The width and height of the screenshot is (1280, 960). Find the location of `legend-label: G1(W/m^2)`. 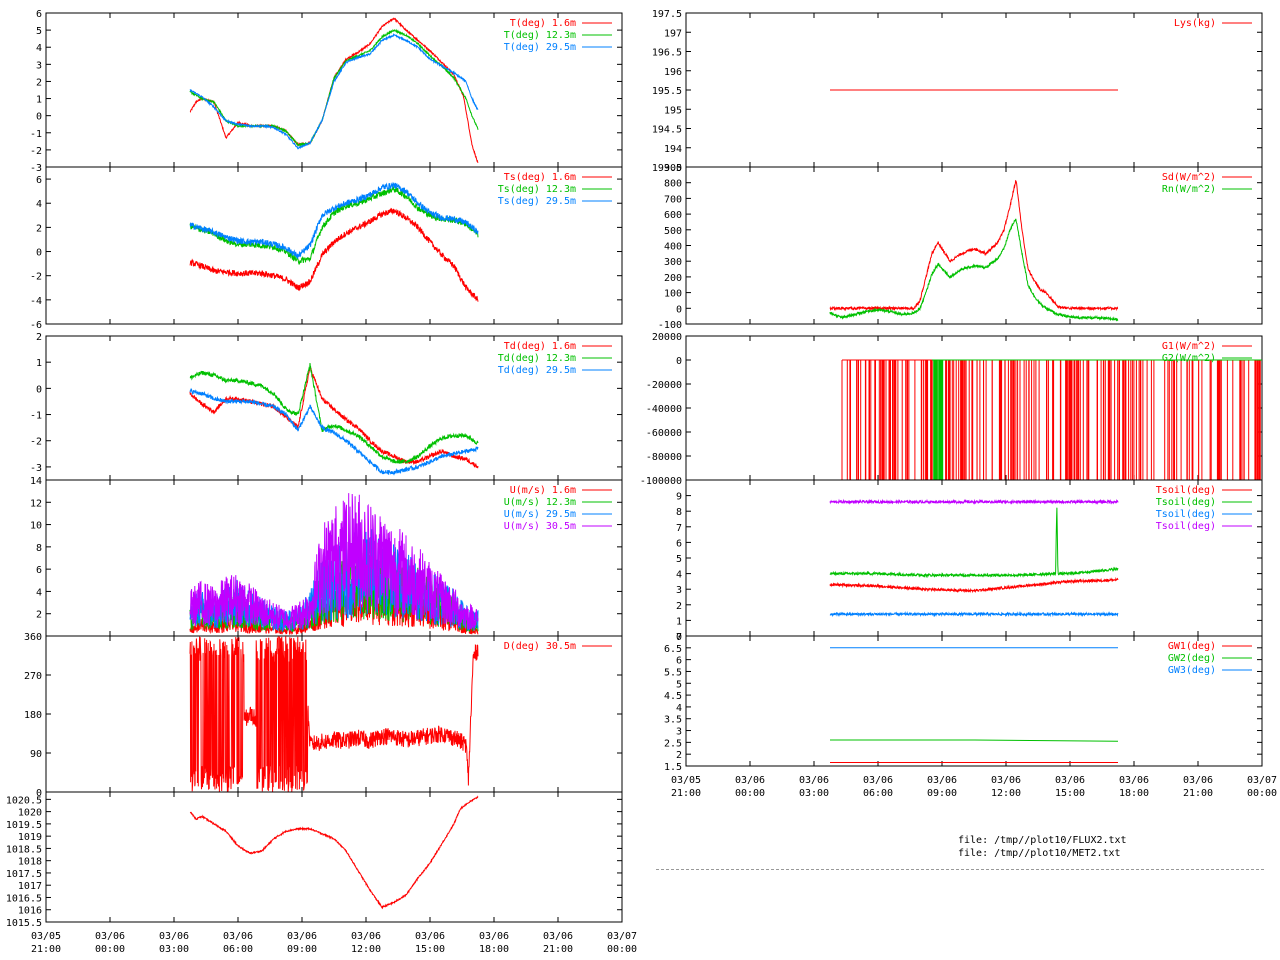

legend-label: G1(W/m^2) is located at coordinates (1189, 346).